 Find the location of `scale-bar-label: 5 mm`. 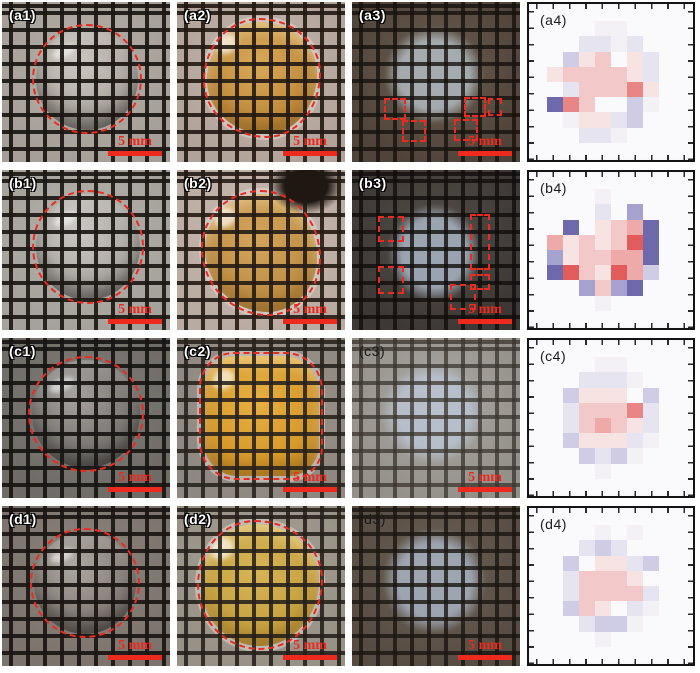

scale-bar-label: 5 mm is located at coordinates (135, 645).